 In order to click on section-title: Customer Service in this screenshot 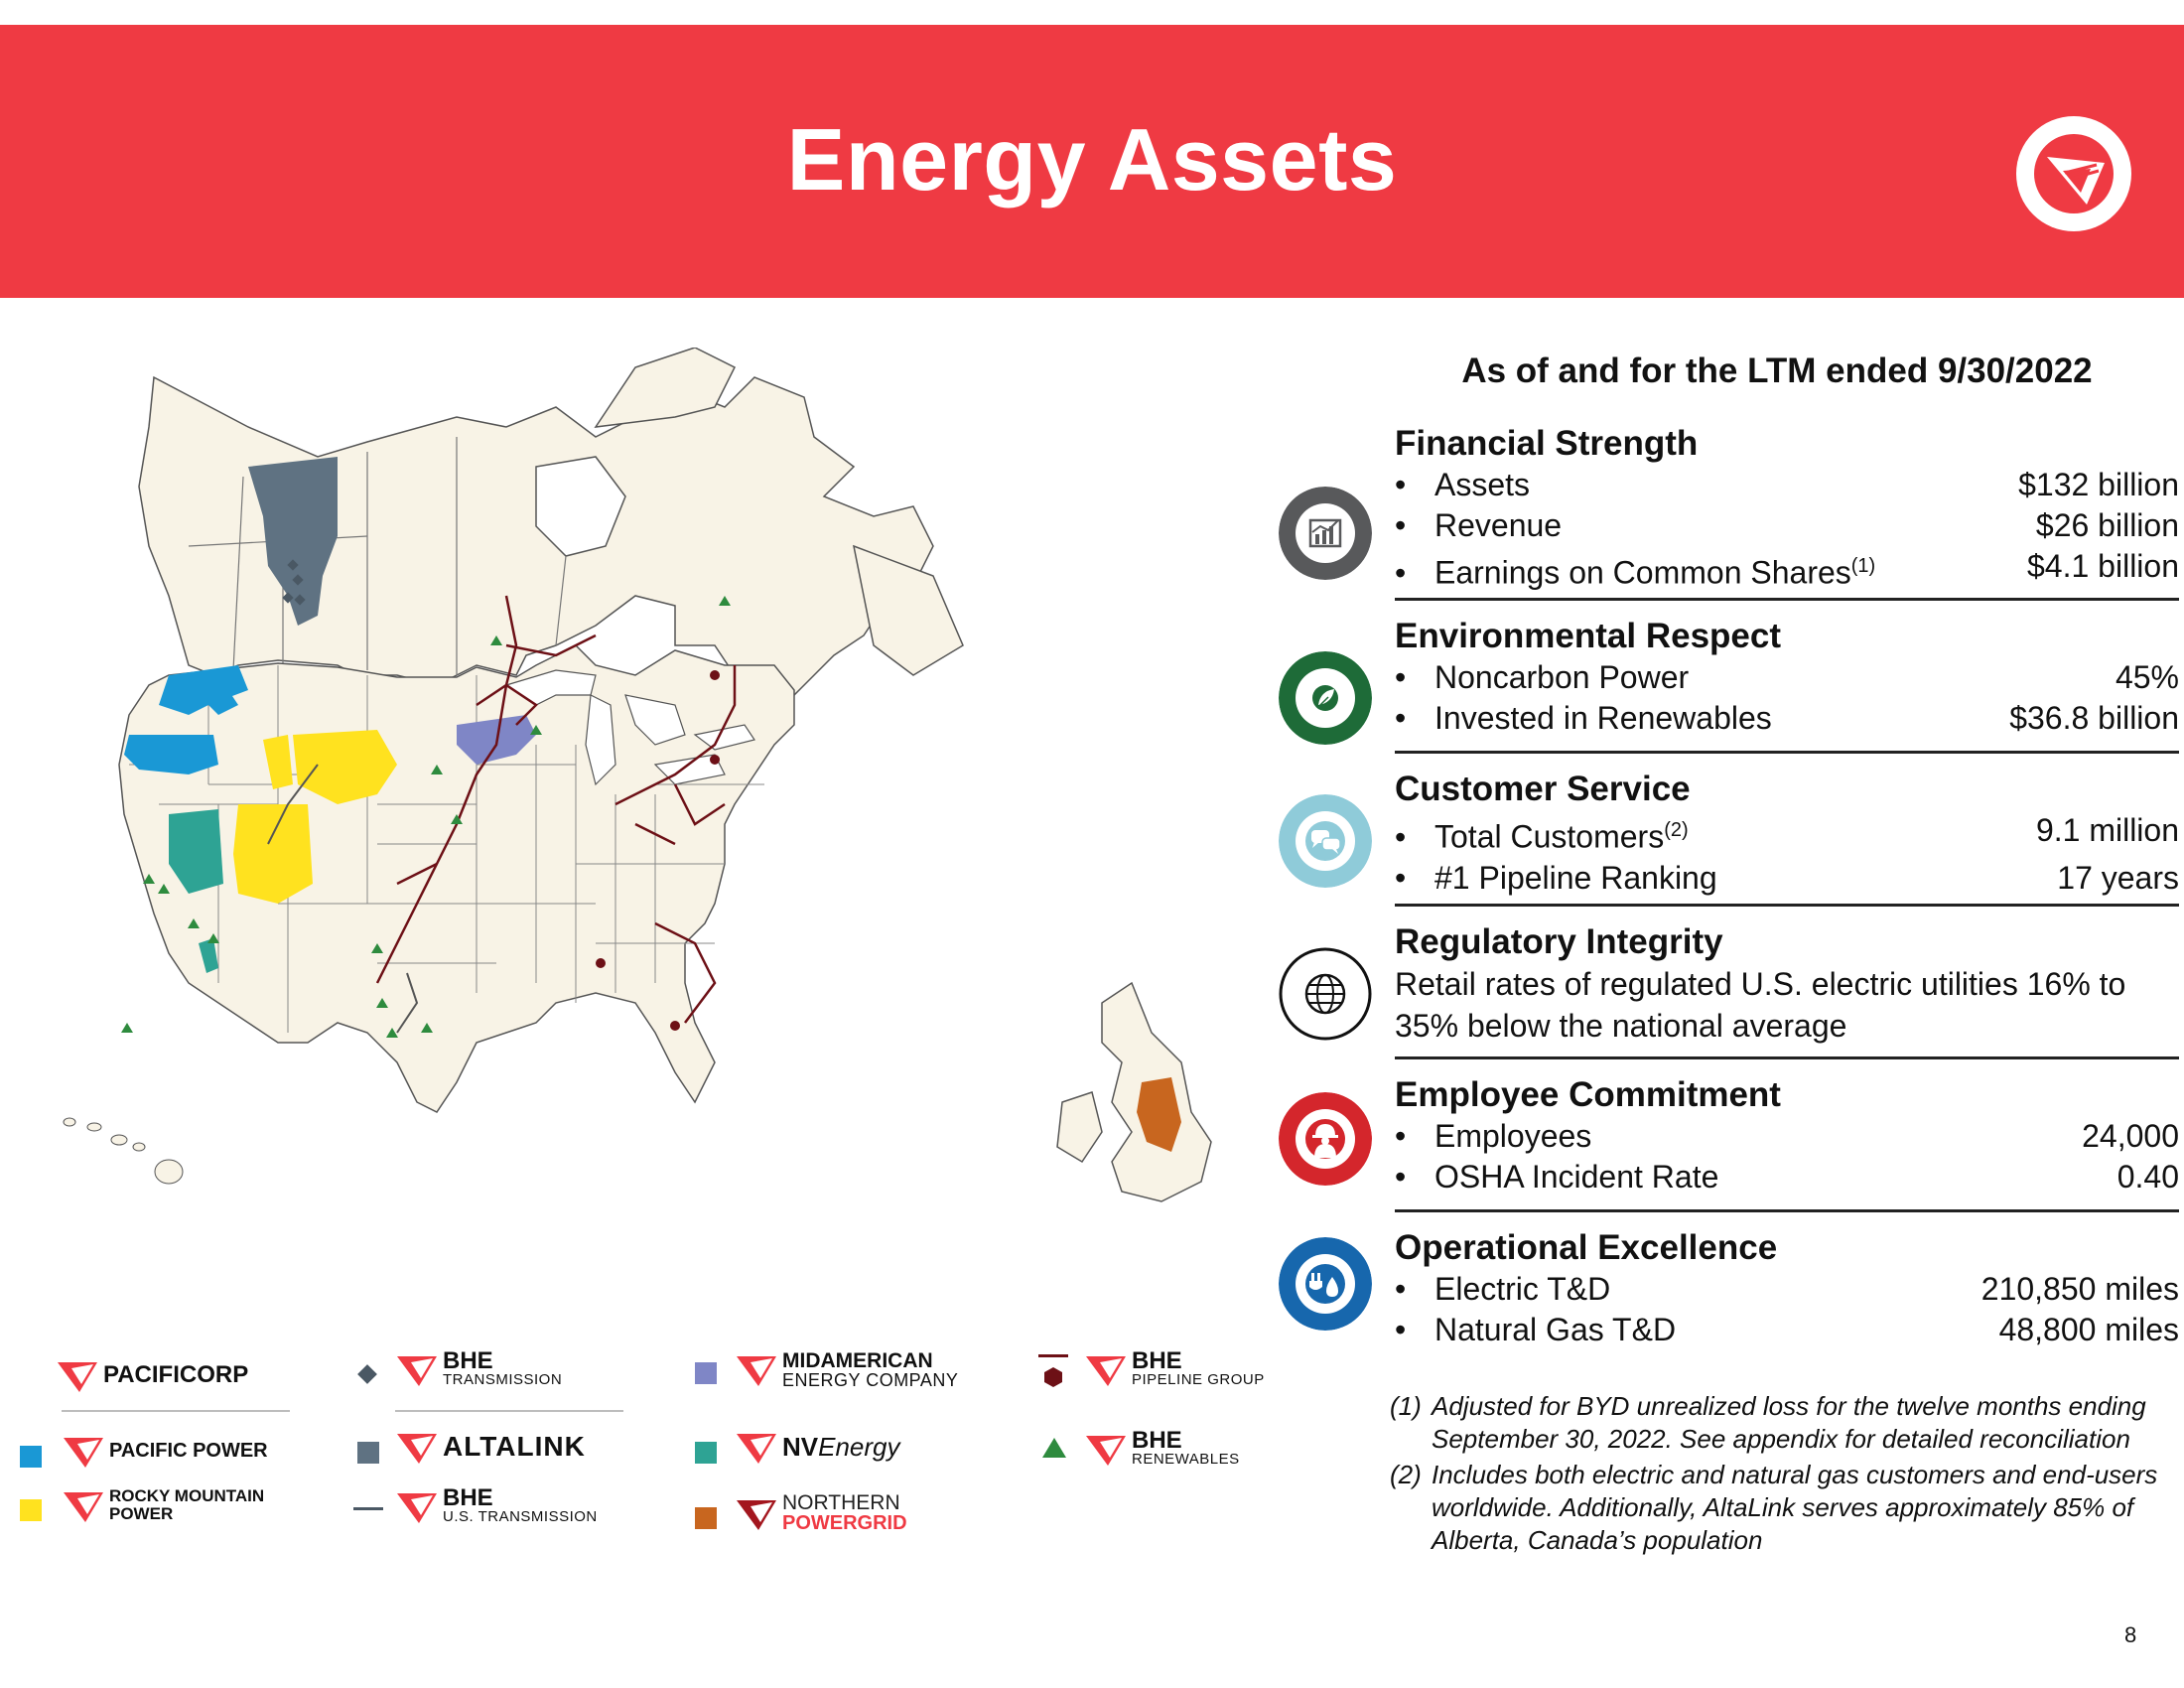, I will do `click(1543, 789)`.